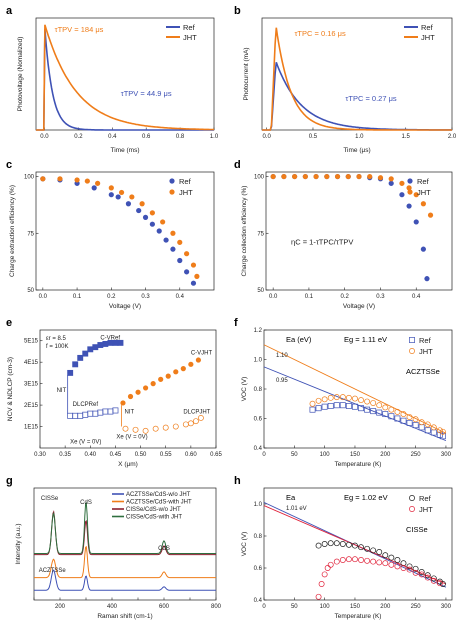  What do you see at coordinates (282, 356) in the screenshot?
I see `fit-value-jht: 1.10` at bounding box center [282, 356].